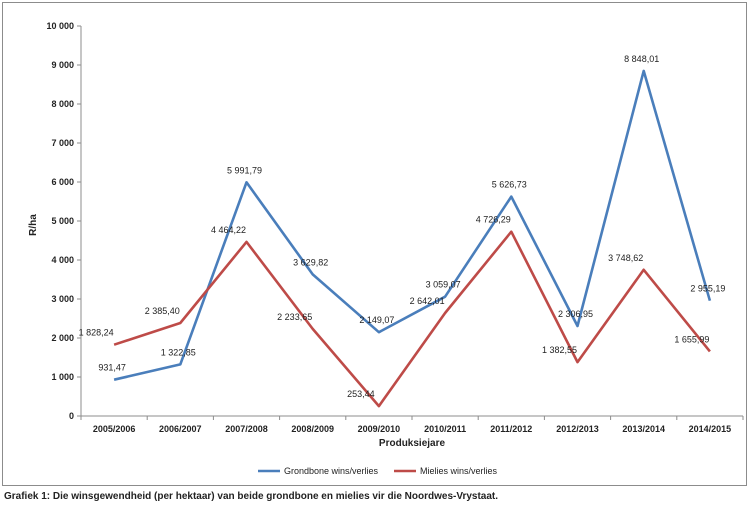 The image size is (750, 512). Describe the element at coordinates (577, 429) in the screenshot. I see `x-tick-label: 2012/2013` at that location.